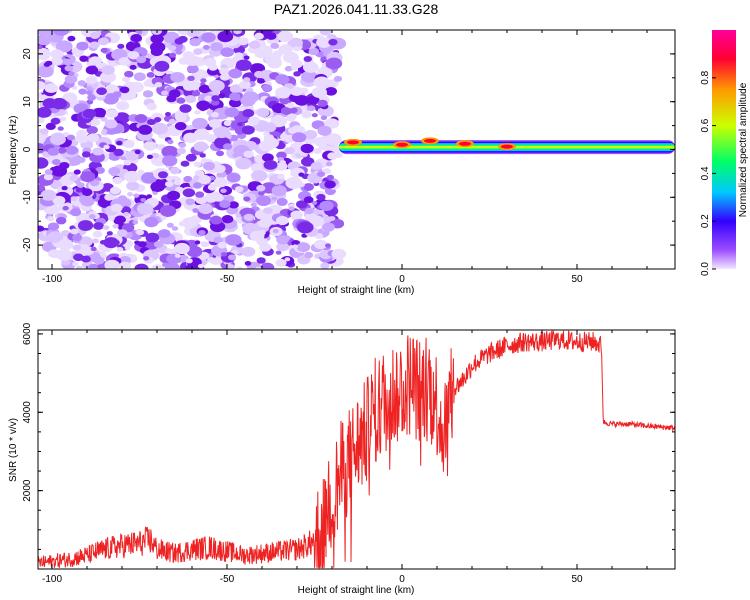  What do you see at coordinates (708, 173) in the screenshot?
I see `colorbar-axis: 0.0 0.2 0.4 0.6 0.8` at bounding box center [708, 173].